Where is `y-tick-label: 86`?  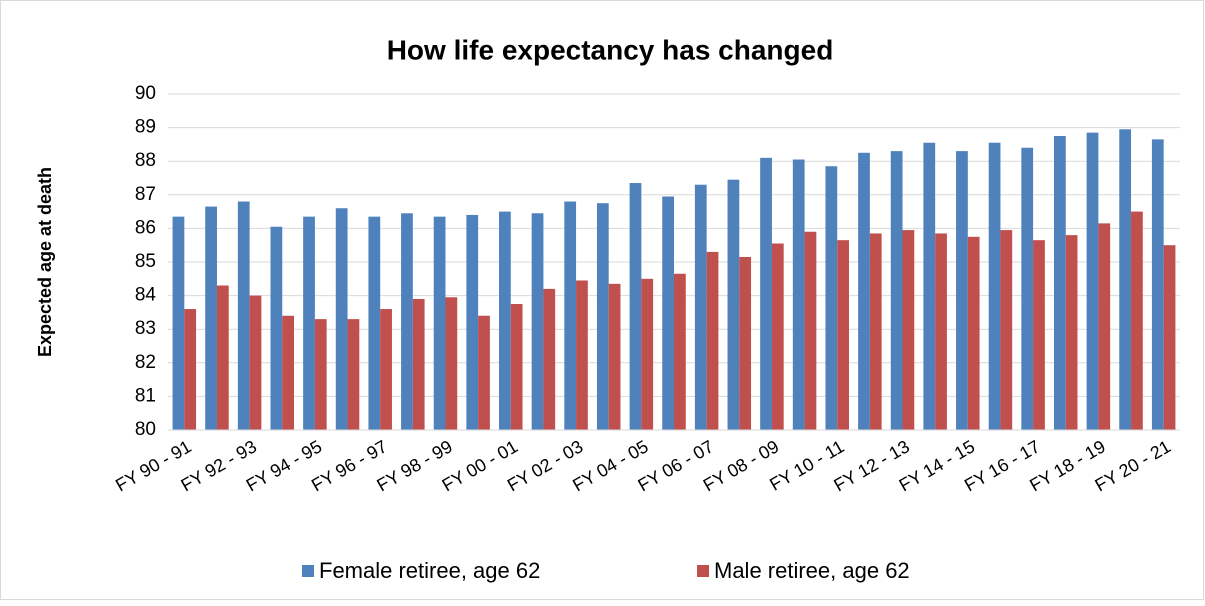 y-tick-label: 86 is located at coordinates (145, 227).